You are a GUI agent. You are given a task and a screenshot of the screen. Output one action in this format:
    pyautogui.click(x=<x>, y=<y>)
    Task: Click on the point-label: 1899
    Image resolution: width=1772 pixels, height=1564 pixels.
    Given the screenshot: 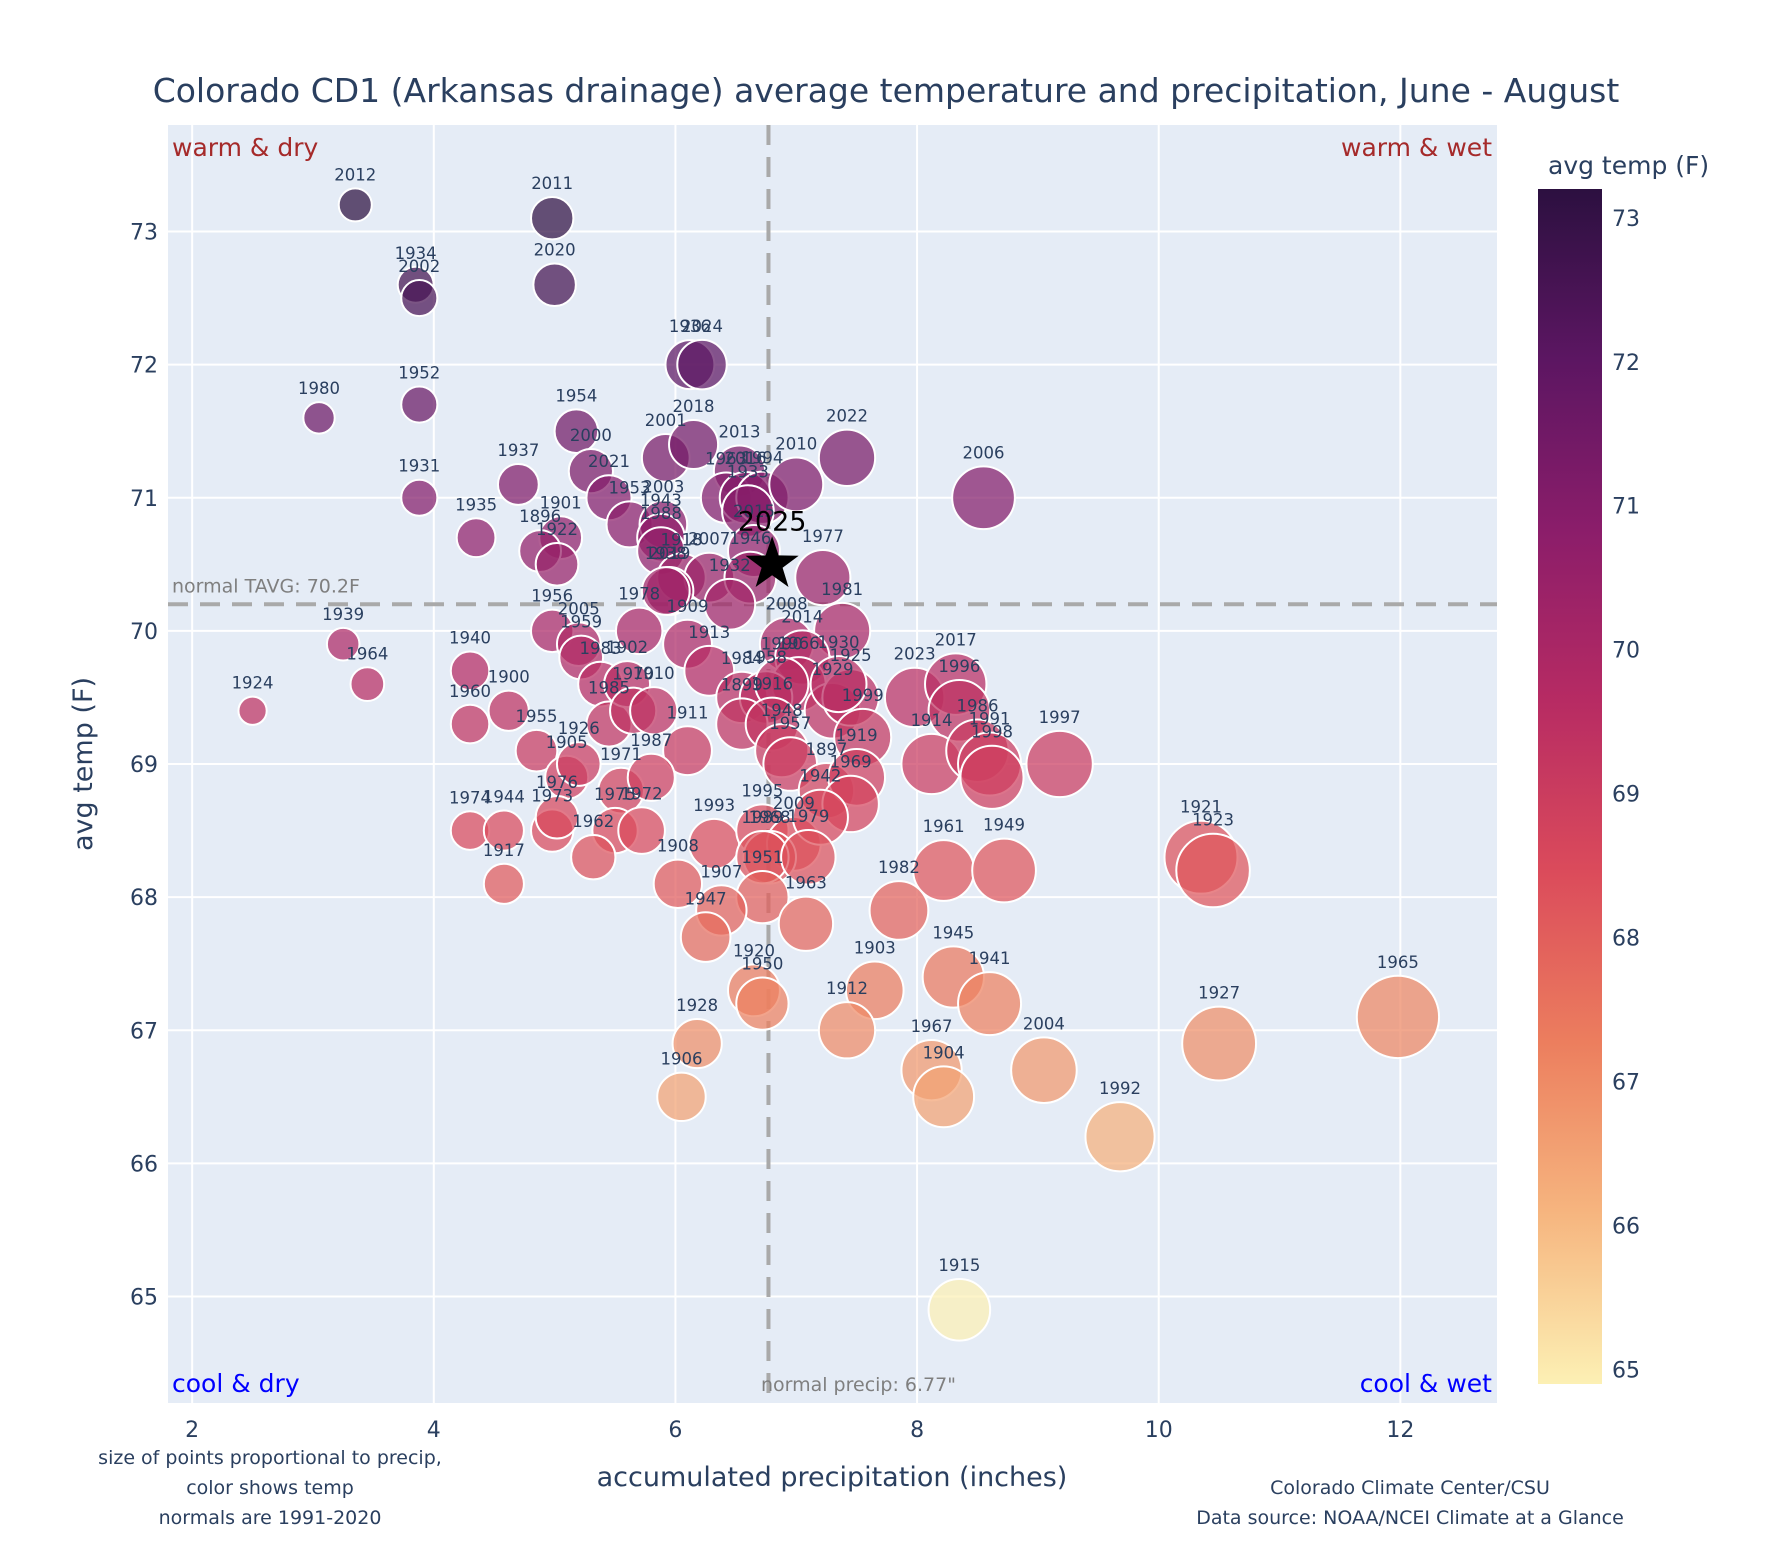 What is the action you would take?
    pyautogui.click(x=742, y=684)
    